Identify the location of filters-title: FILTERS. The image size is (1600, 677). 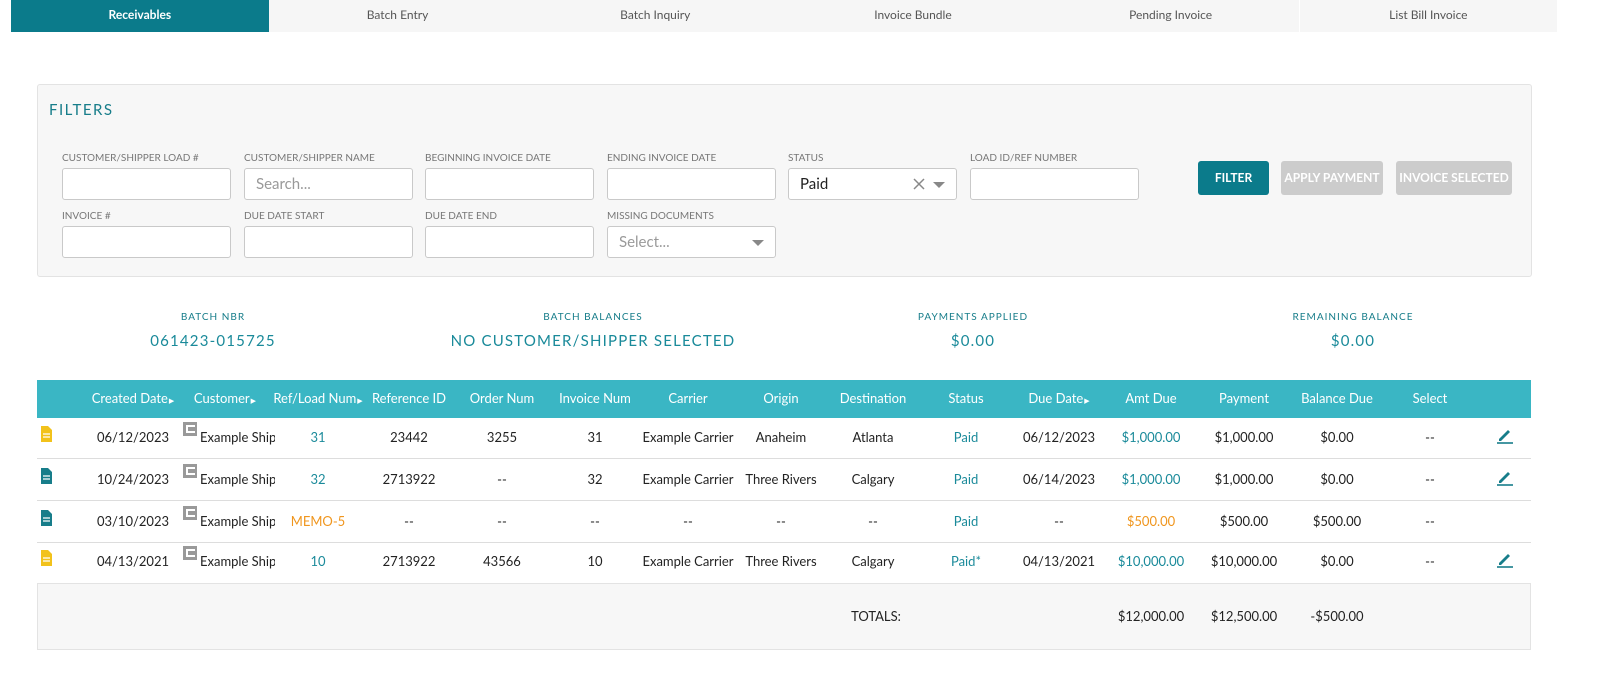
(81, 110).